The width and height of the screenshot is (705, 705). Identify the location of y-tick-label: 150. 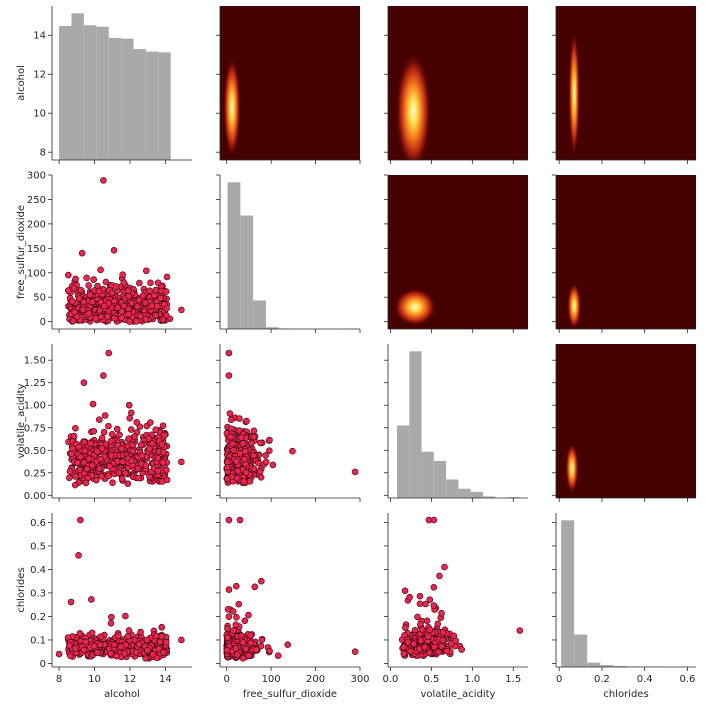
(36, 249).